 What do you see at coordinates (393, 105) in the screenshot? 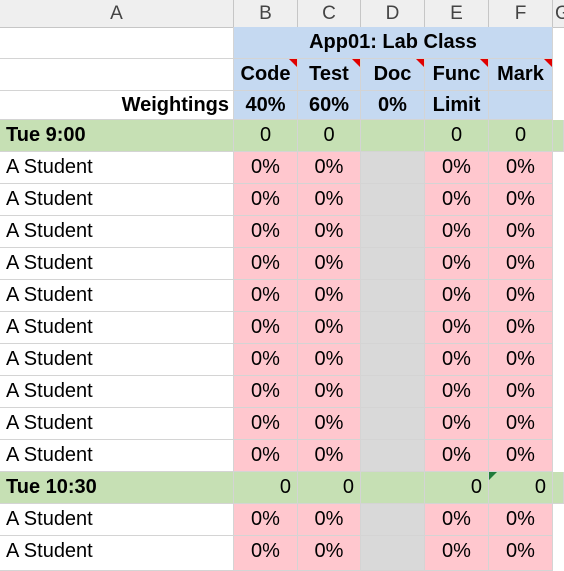
I see `weighting-doc: 0%` at bounding box center [393, 105].